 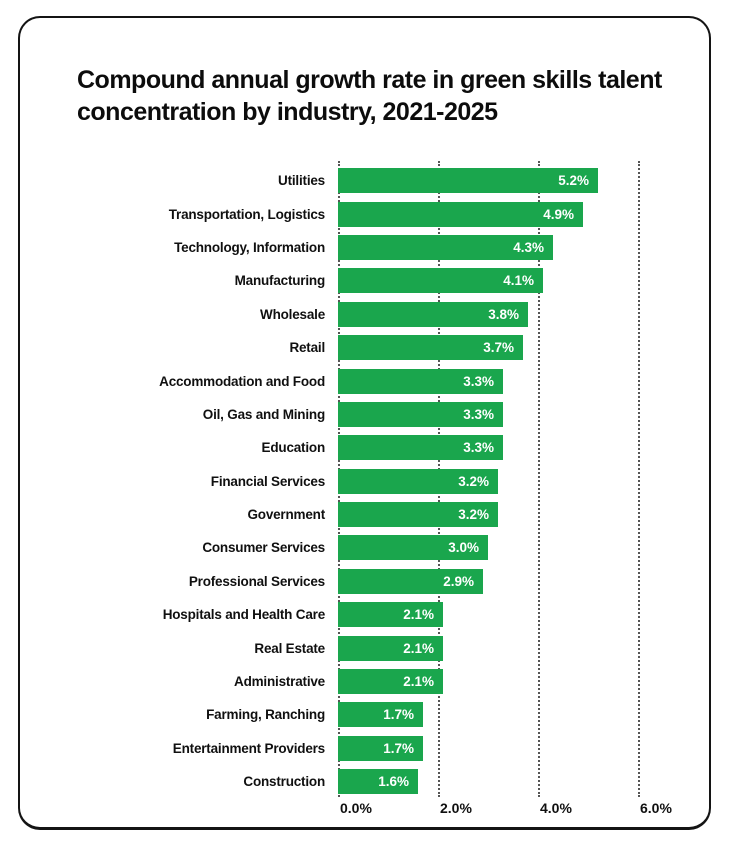 I want to click on bar-row: Utilities 5.2%, so click(x=374, y=180).